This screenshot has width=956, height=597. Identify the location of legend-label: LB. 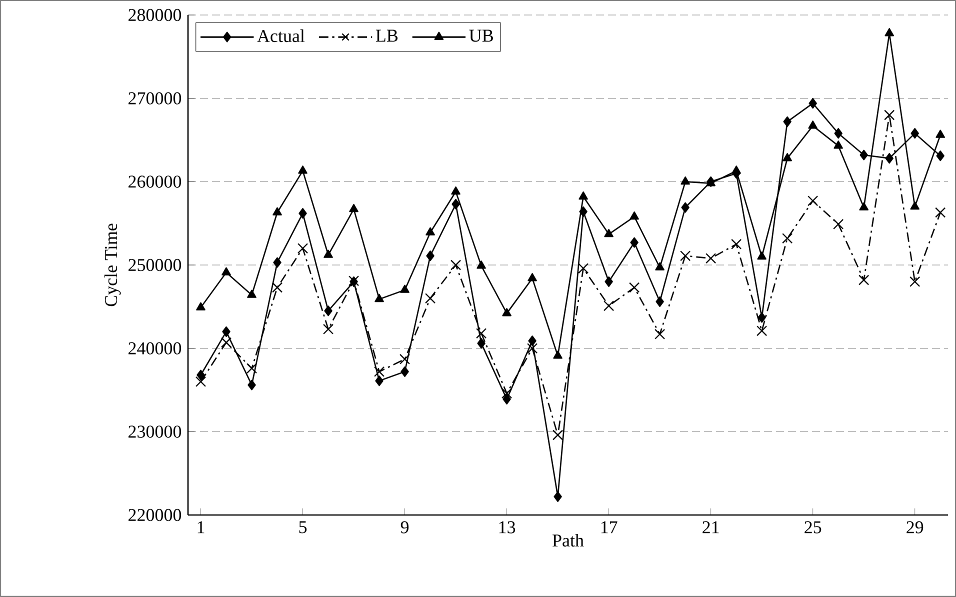
(387, 36).